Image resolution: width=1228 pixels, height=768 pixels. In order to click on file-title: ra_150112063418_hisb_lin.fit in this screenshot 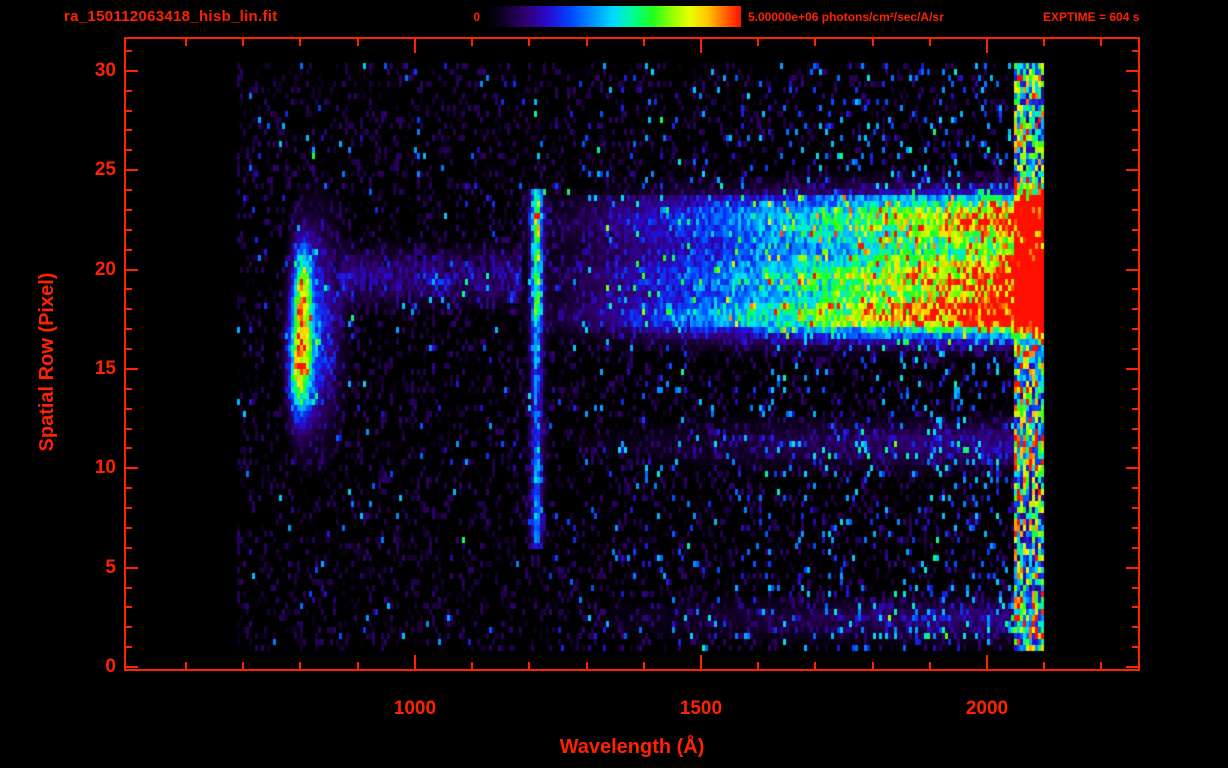, I will do `click(171, 16)`.